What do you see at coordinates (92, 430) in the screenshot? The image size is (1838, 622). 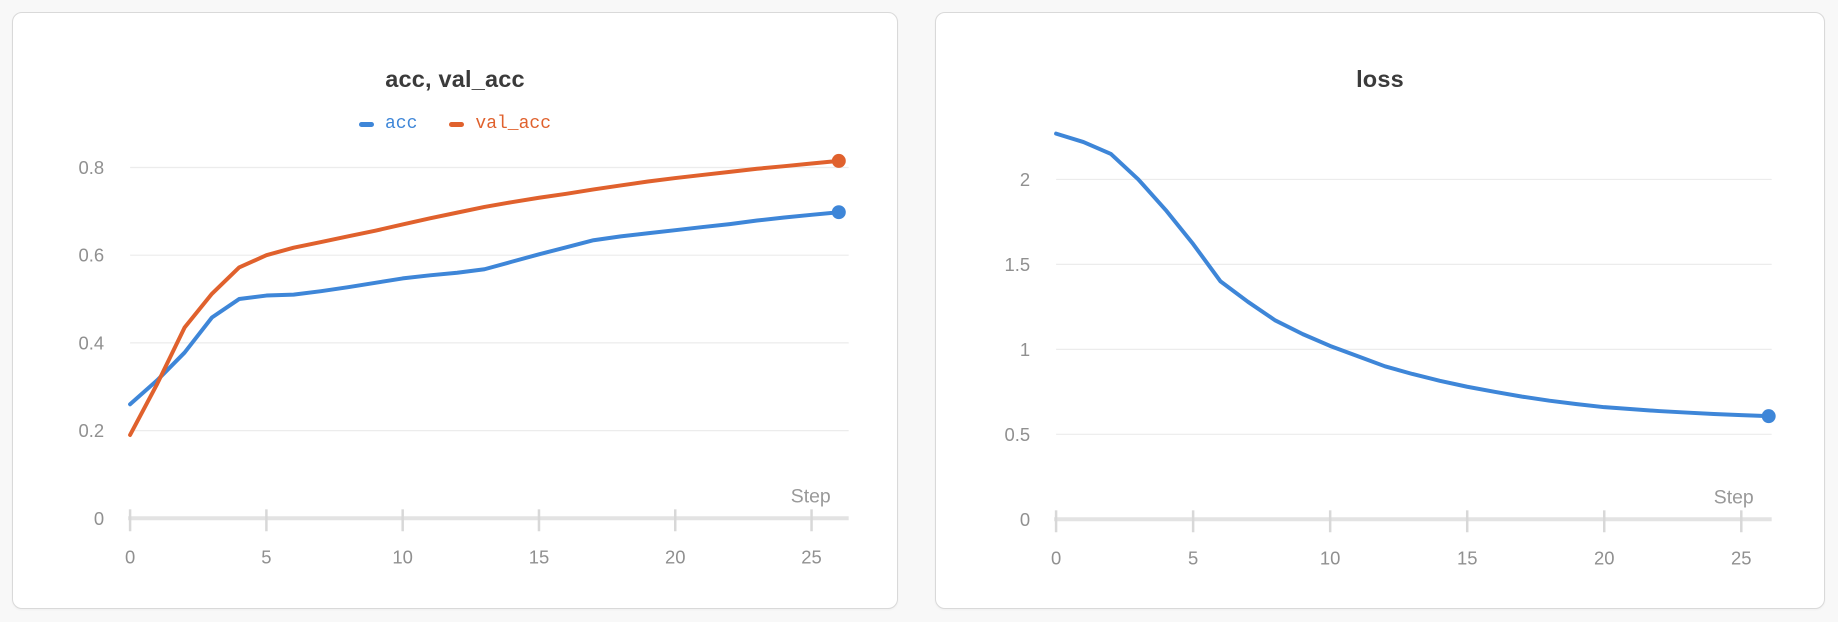 I see `y-tick-label: 0.2` at bounding box center [92, 430].